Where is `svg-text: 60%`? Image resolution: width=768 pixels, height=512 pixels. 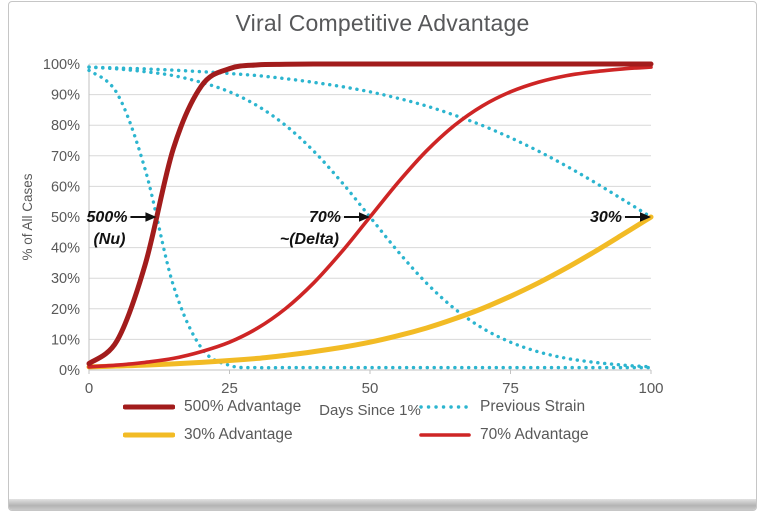 svg-text: 60% is located at coordinates (65, 187).